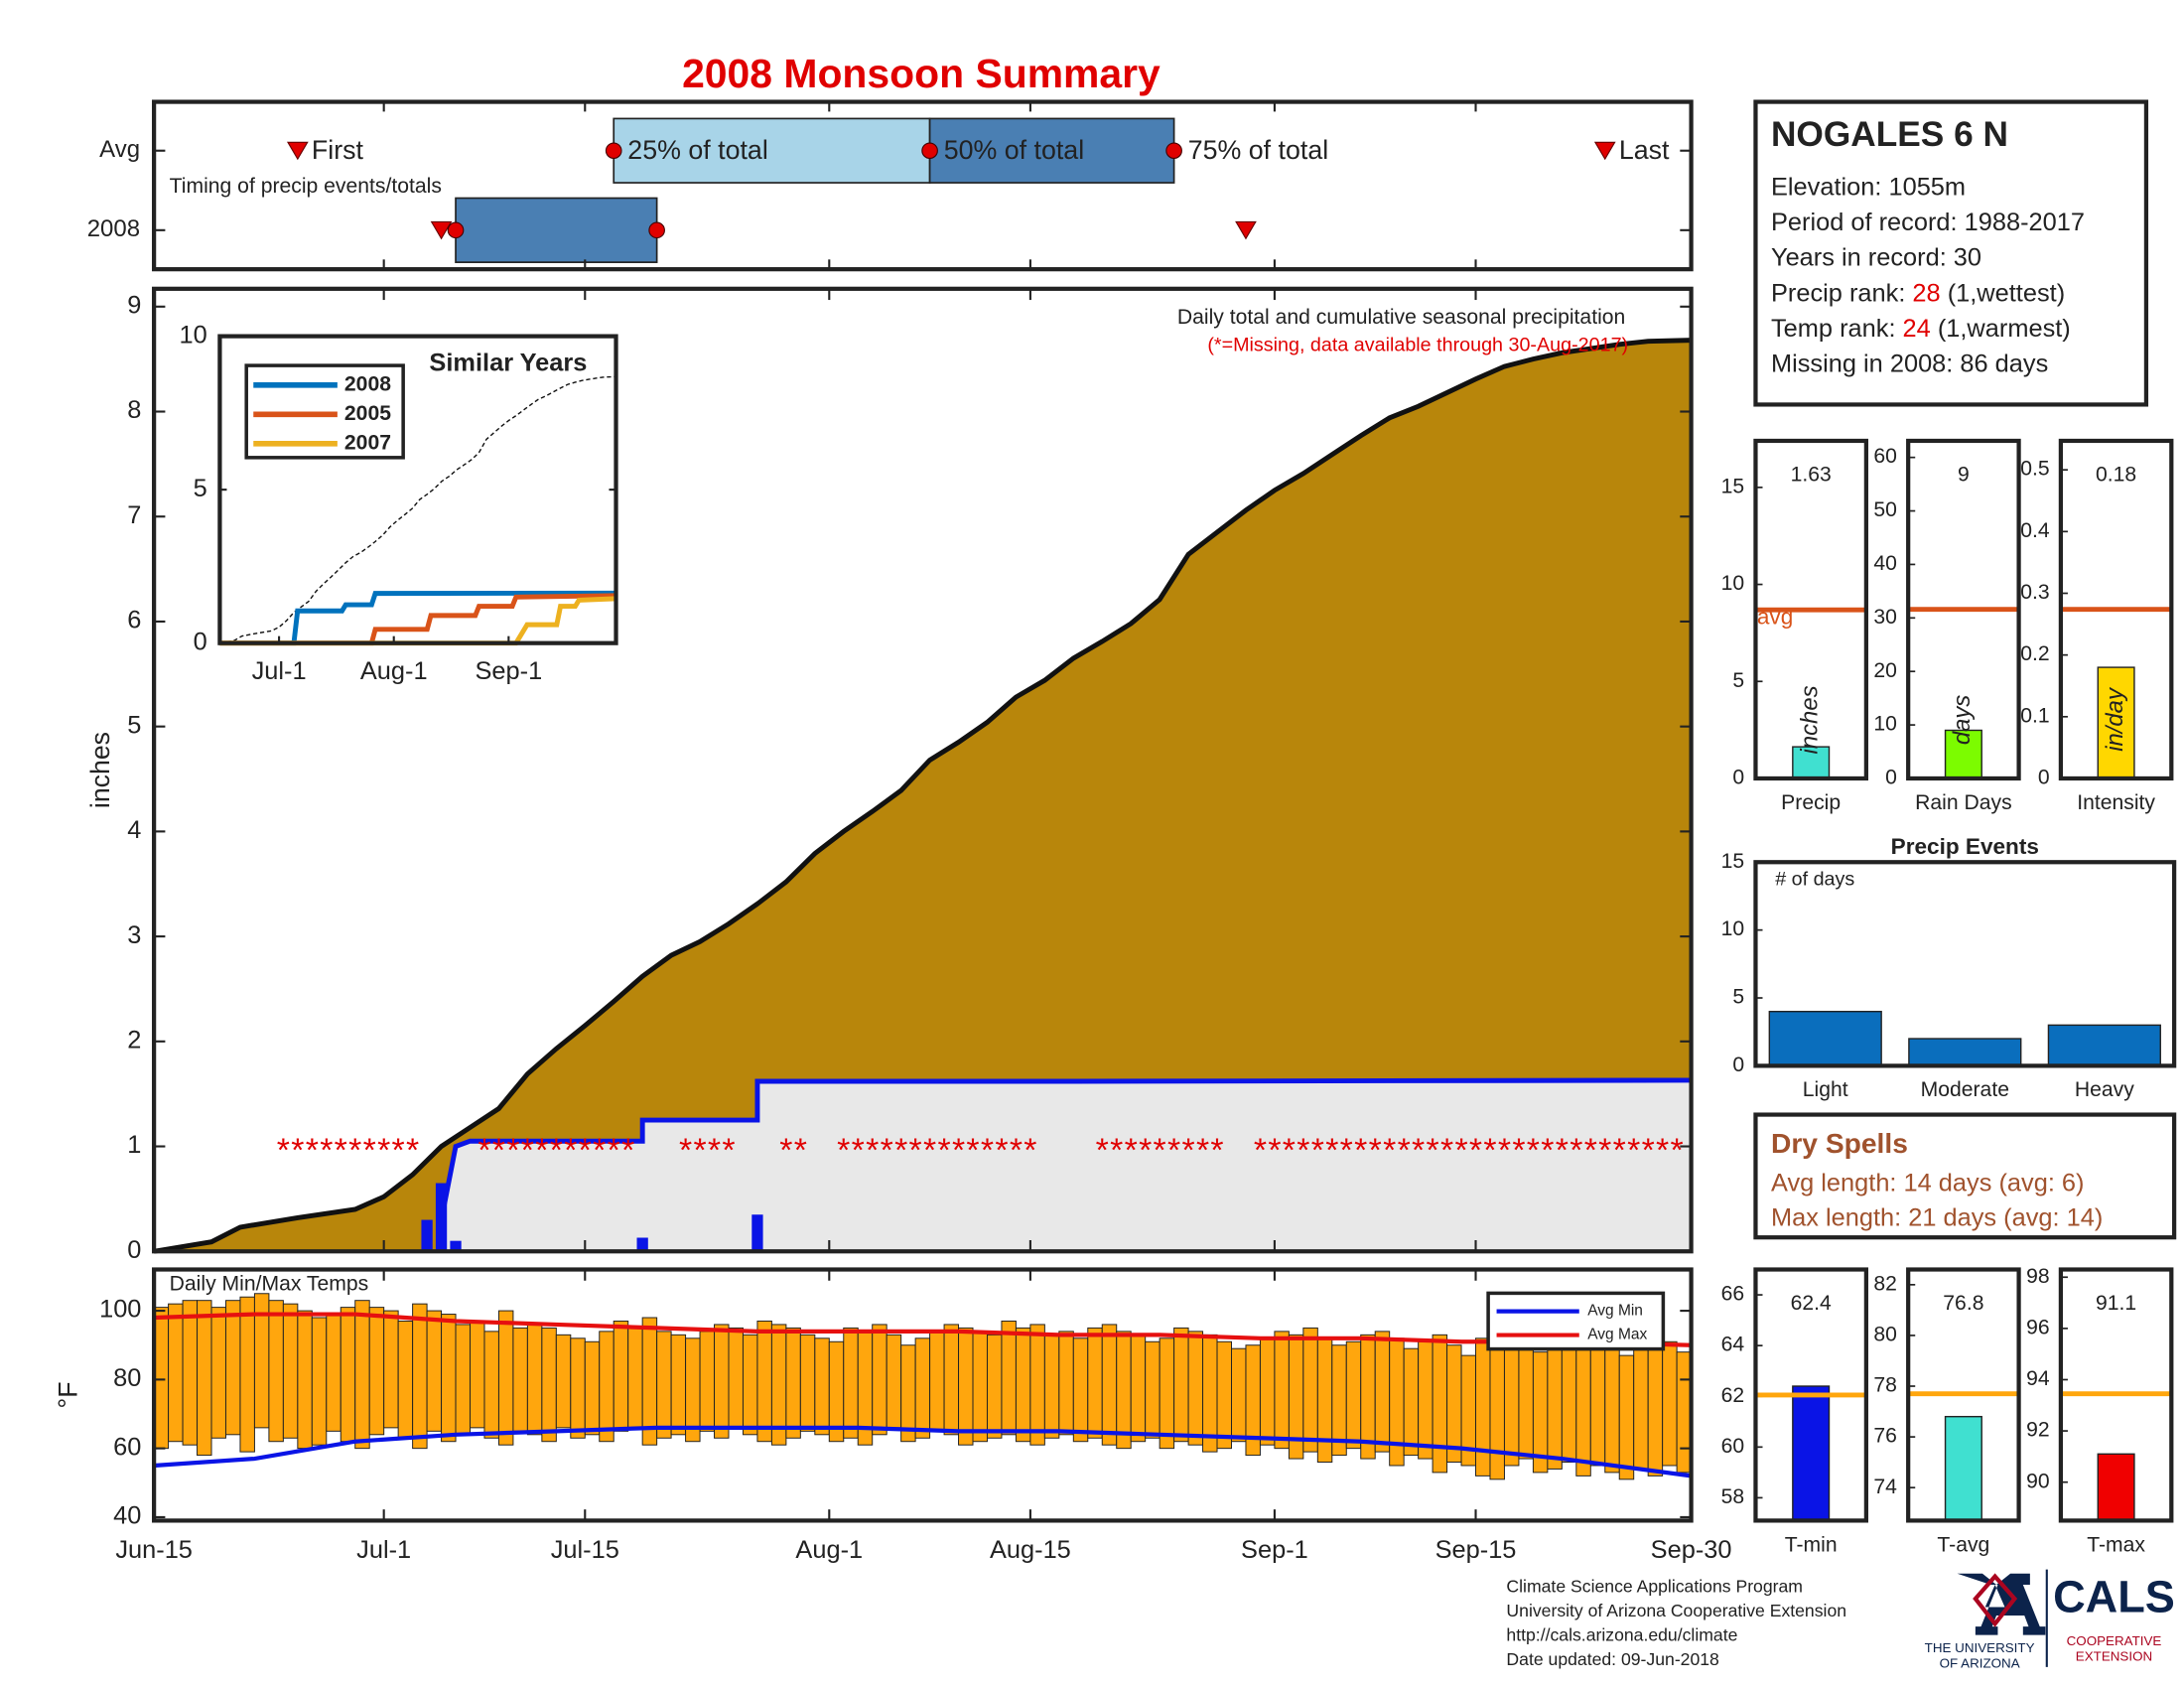 The image size is (2184, 1688). Describe the element at coordinates (68, 1394) in the screenshot. I see `y-axis-label: °F` at that location.